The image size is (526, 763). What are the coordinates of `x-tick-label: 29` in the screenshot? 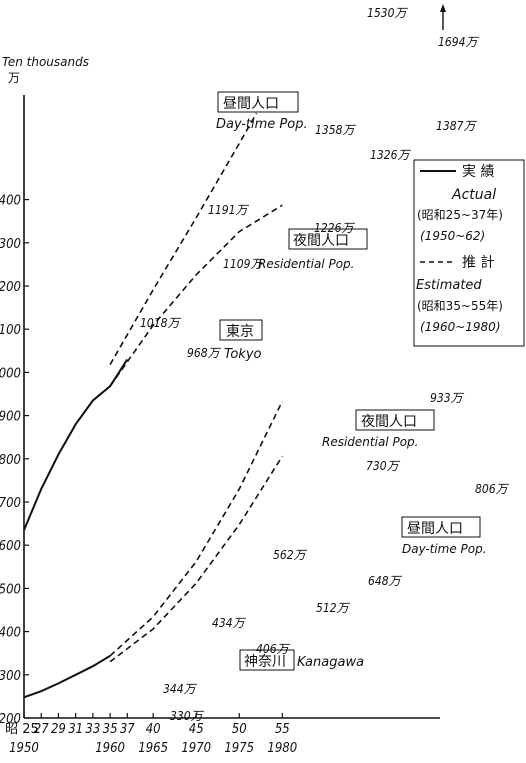 It's located at (58, 729).